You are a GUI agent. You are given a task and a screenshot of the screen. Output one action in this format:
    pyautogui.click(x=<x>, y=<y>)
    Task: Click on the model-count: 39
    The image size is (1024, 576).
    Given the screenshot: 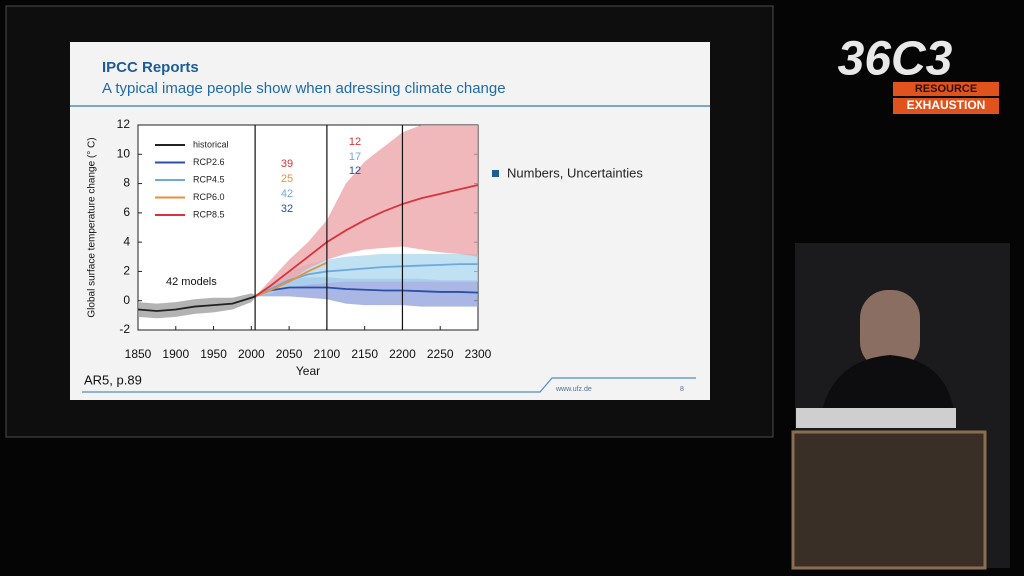 What is the action you would take?
    pyautogui.click(x=287, y=164)
    